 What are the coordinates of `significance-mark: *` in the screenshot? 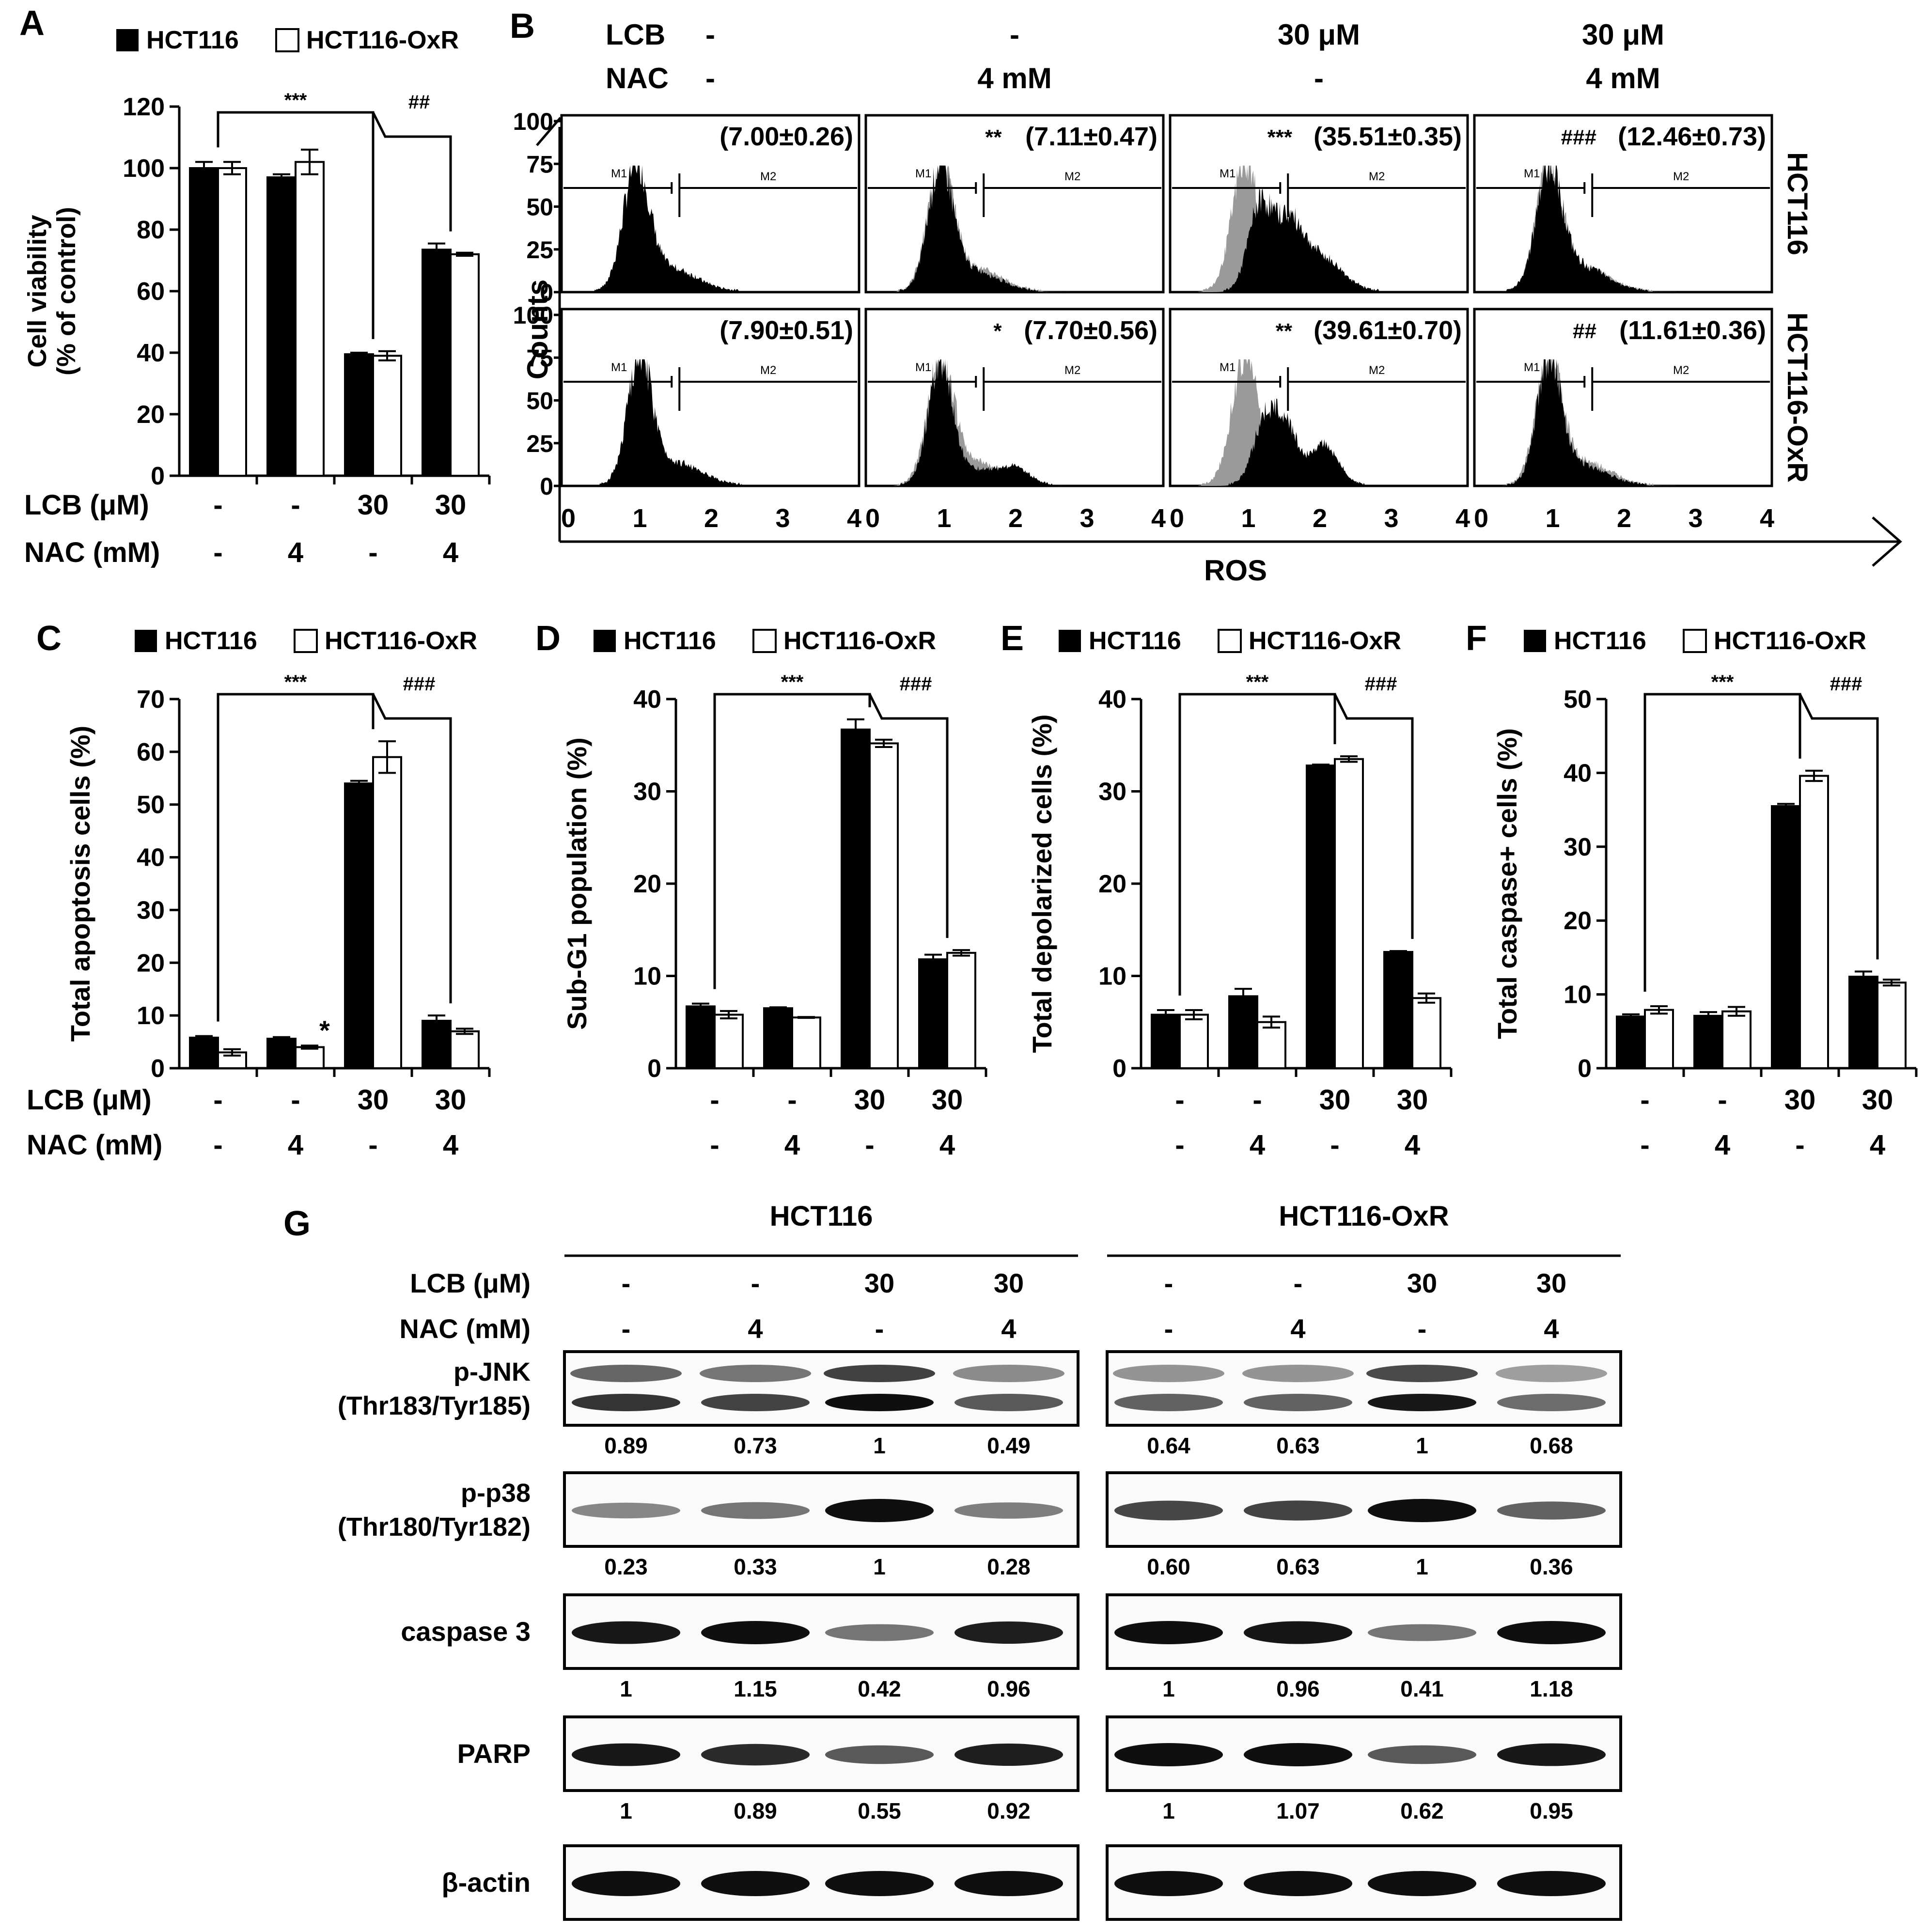 It's located at (997, 331).